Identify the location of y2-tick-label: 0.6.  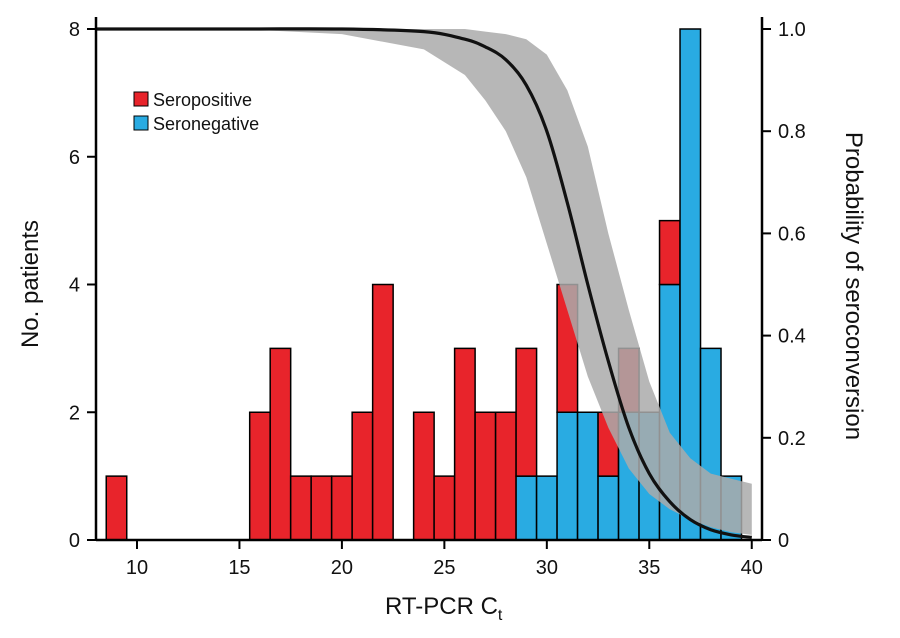
(792, 234).